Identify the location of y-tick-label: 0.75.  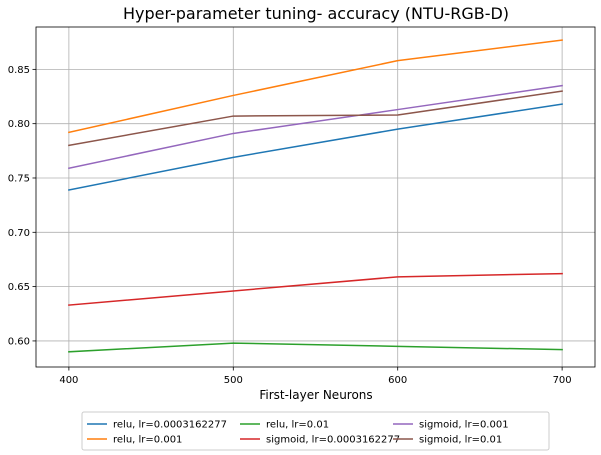
(19, 178).